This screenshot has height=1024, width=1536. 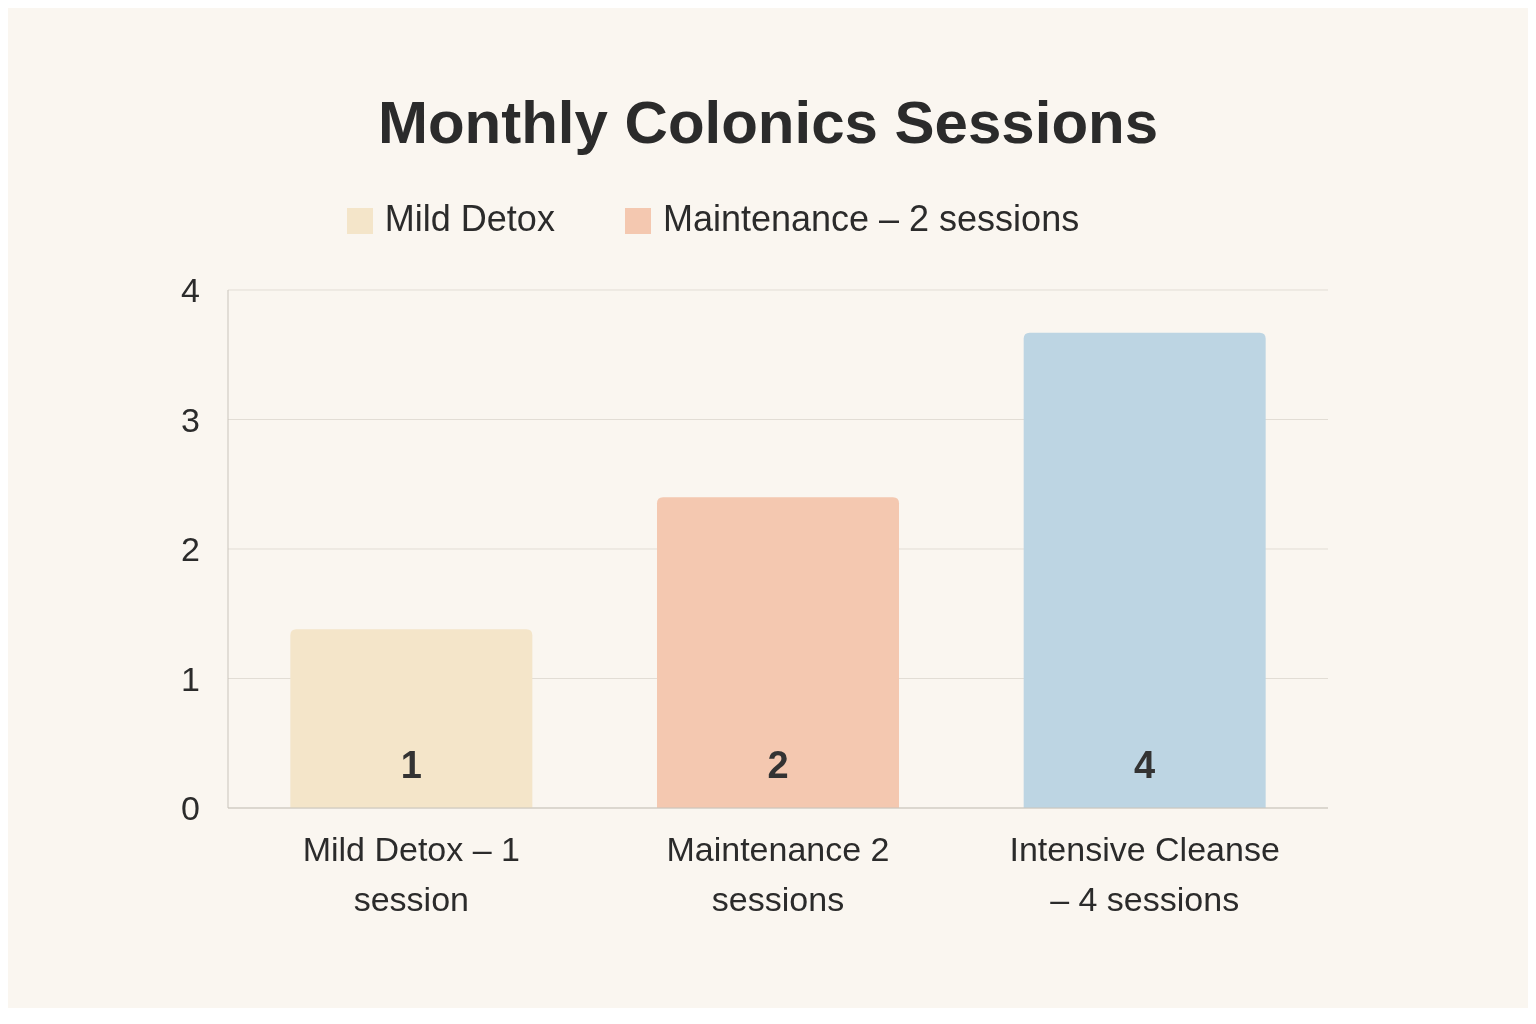 I want to click on legend-label: Mild Detox, so click(x=469, y=218).